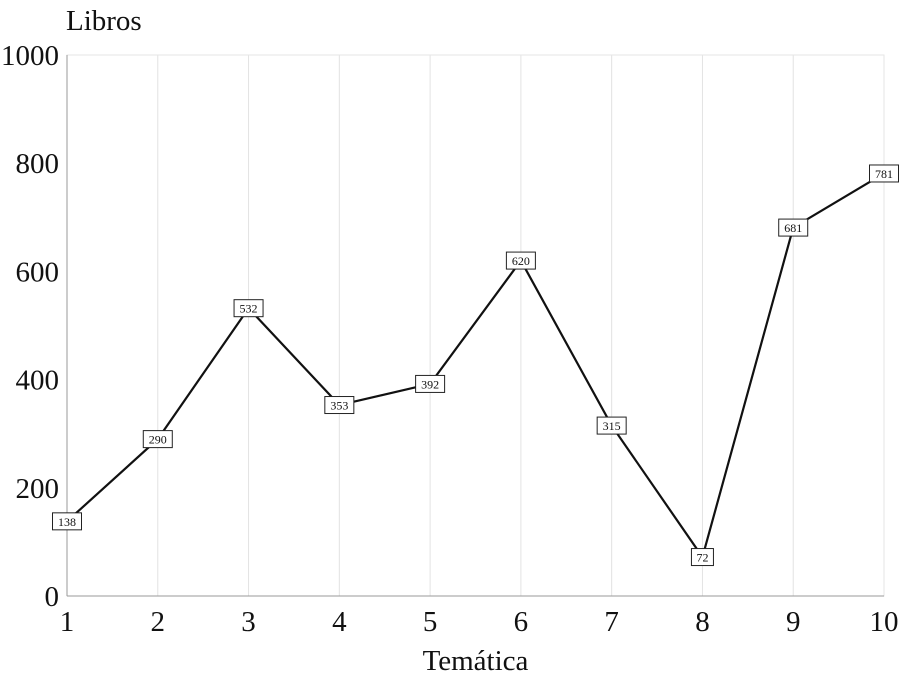 Image resolution: width=912 pixels, height=680 pixels. I want to click on data-label: 72, so click(702, 557).